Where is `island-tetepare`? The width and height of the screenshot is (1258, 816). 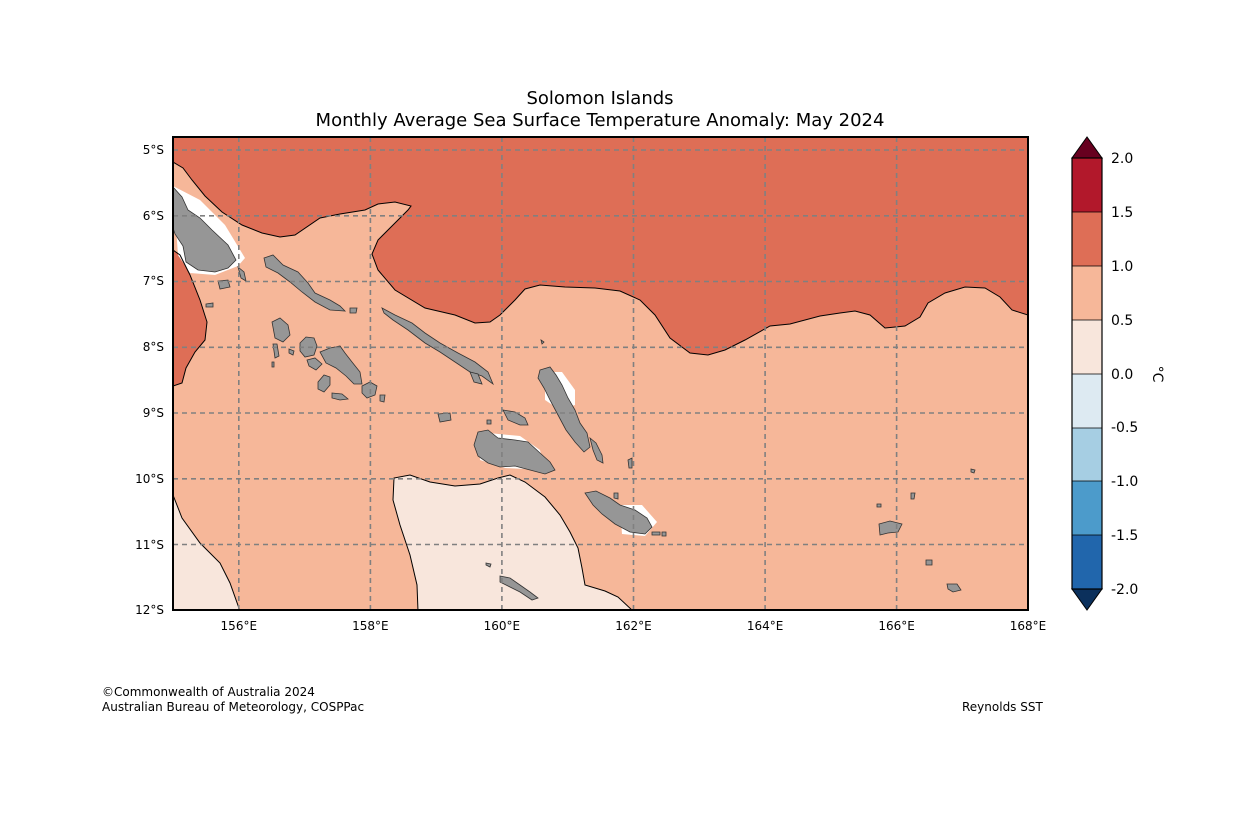 island-tetepare is located at coordinates (340, 396).